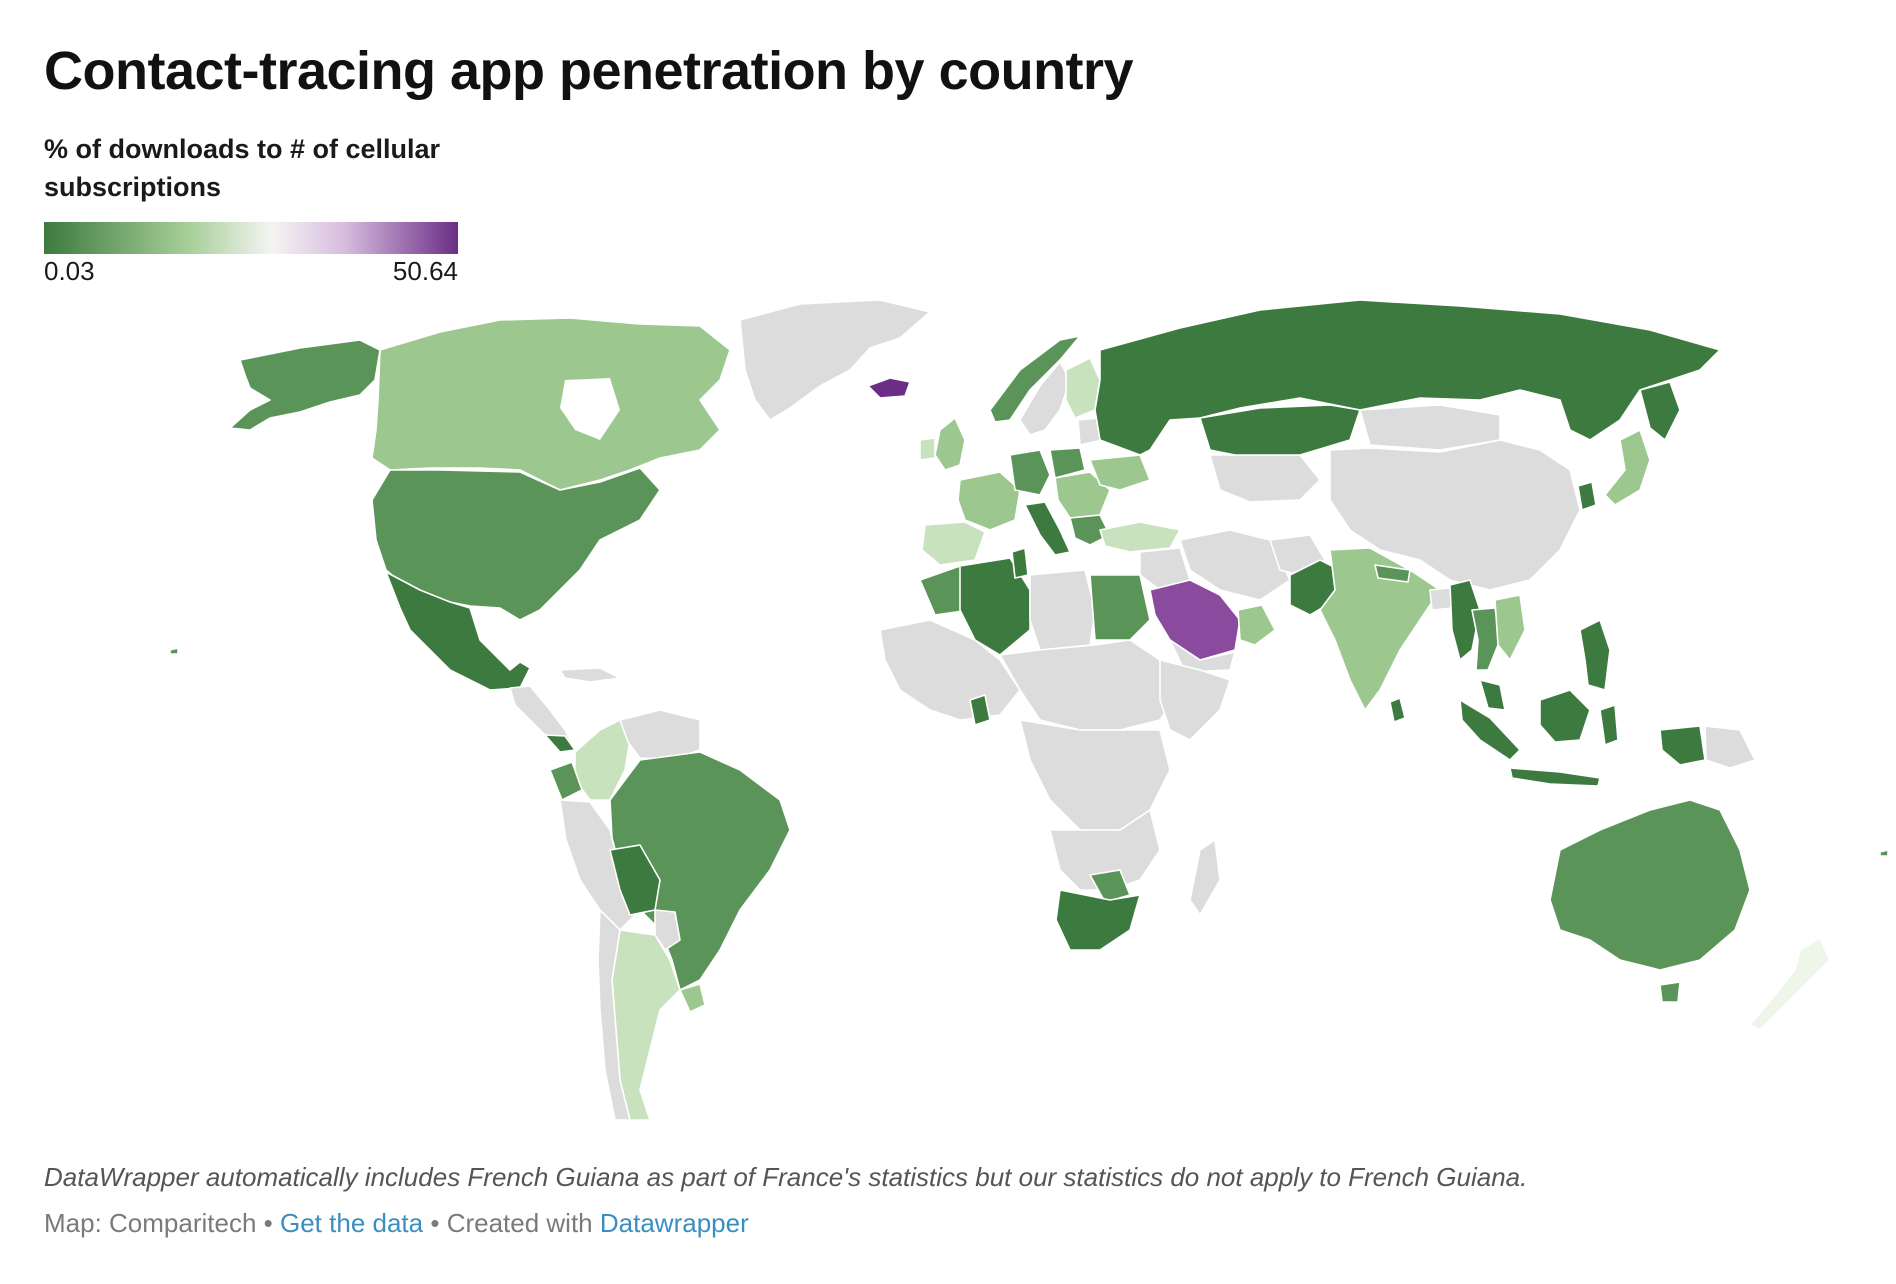  Describe the element at coordinates (1455, 515) in the screenshot. I see `country-china` at that location.